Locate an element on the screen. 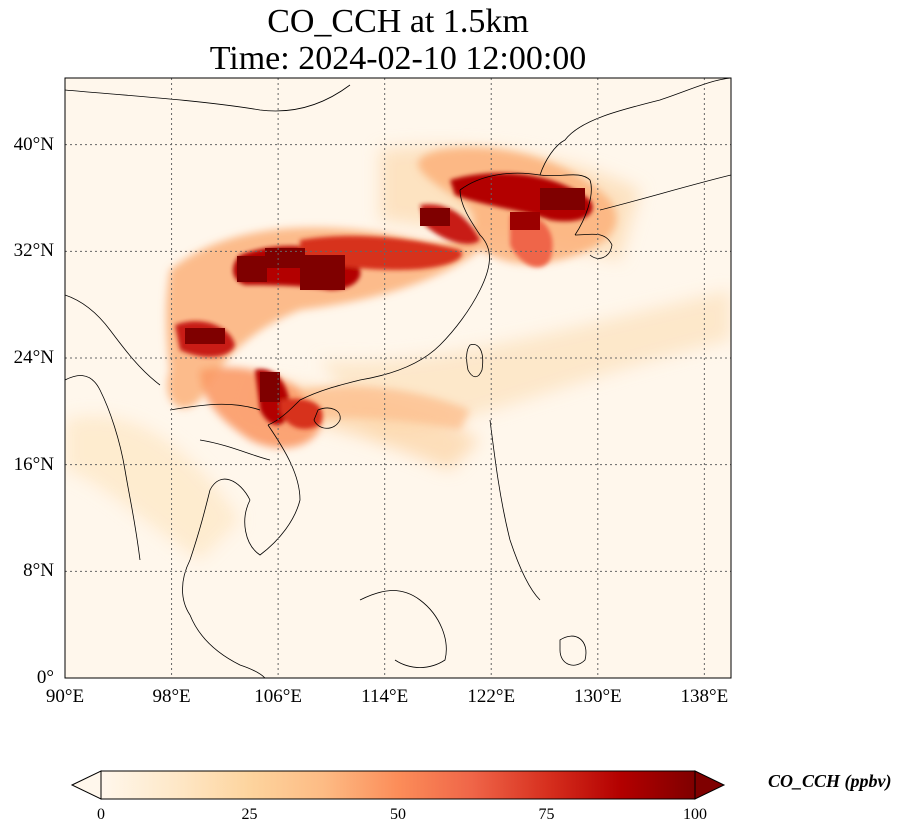 The image size is (921, 836). x-tick-label: 130°E is located at coordinates (597, 696).